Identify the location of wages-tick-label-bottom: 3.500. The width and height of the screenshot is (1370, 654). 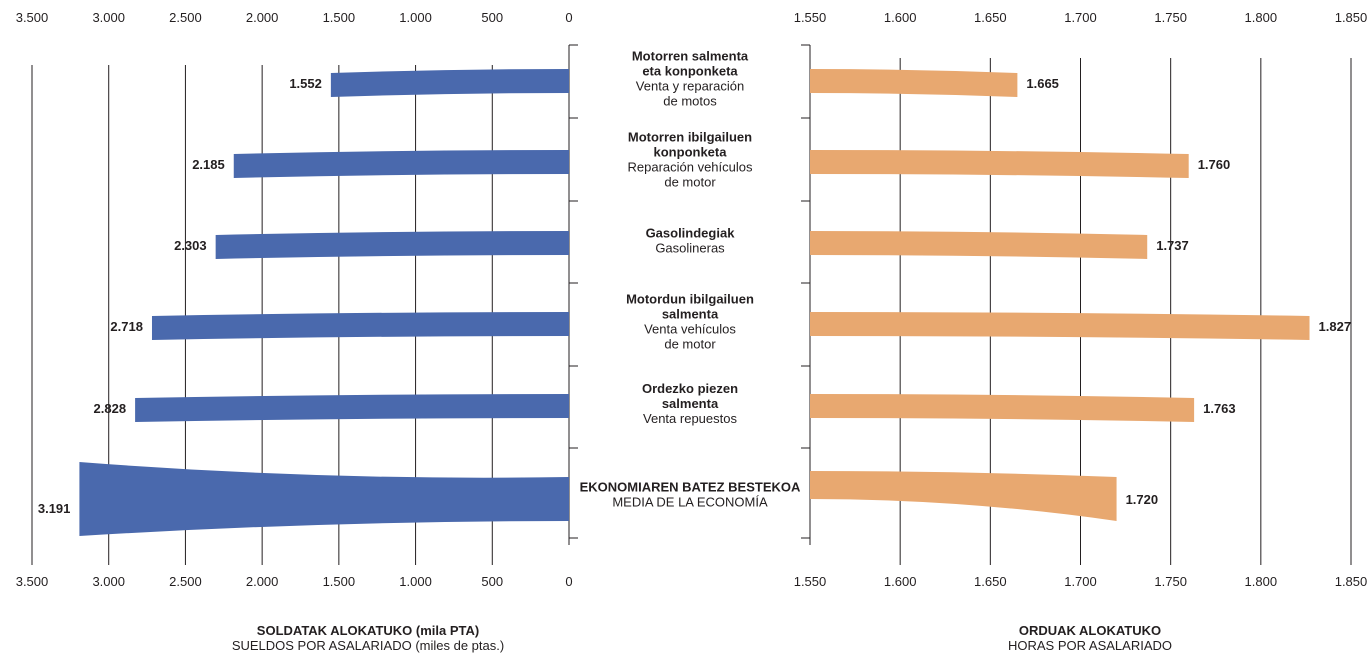
(32, 581).